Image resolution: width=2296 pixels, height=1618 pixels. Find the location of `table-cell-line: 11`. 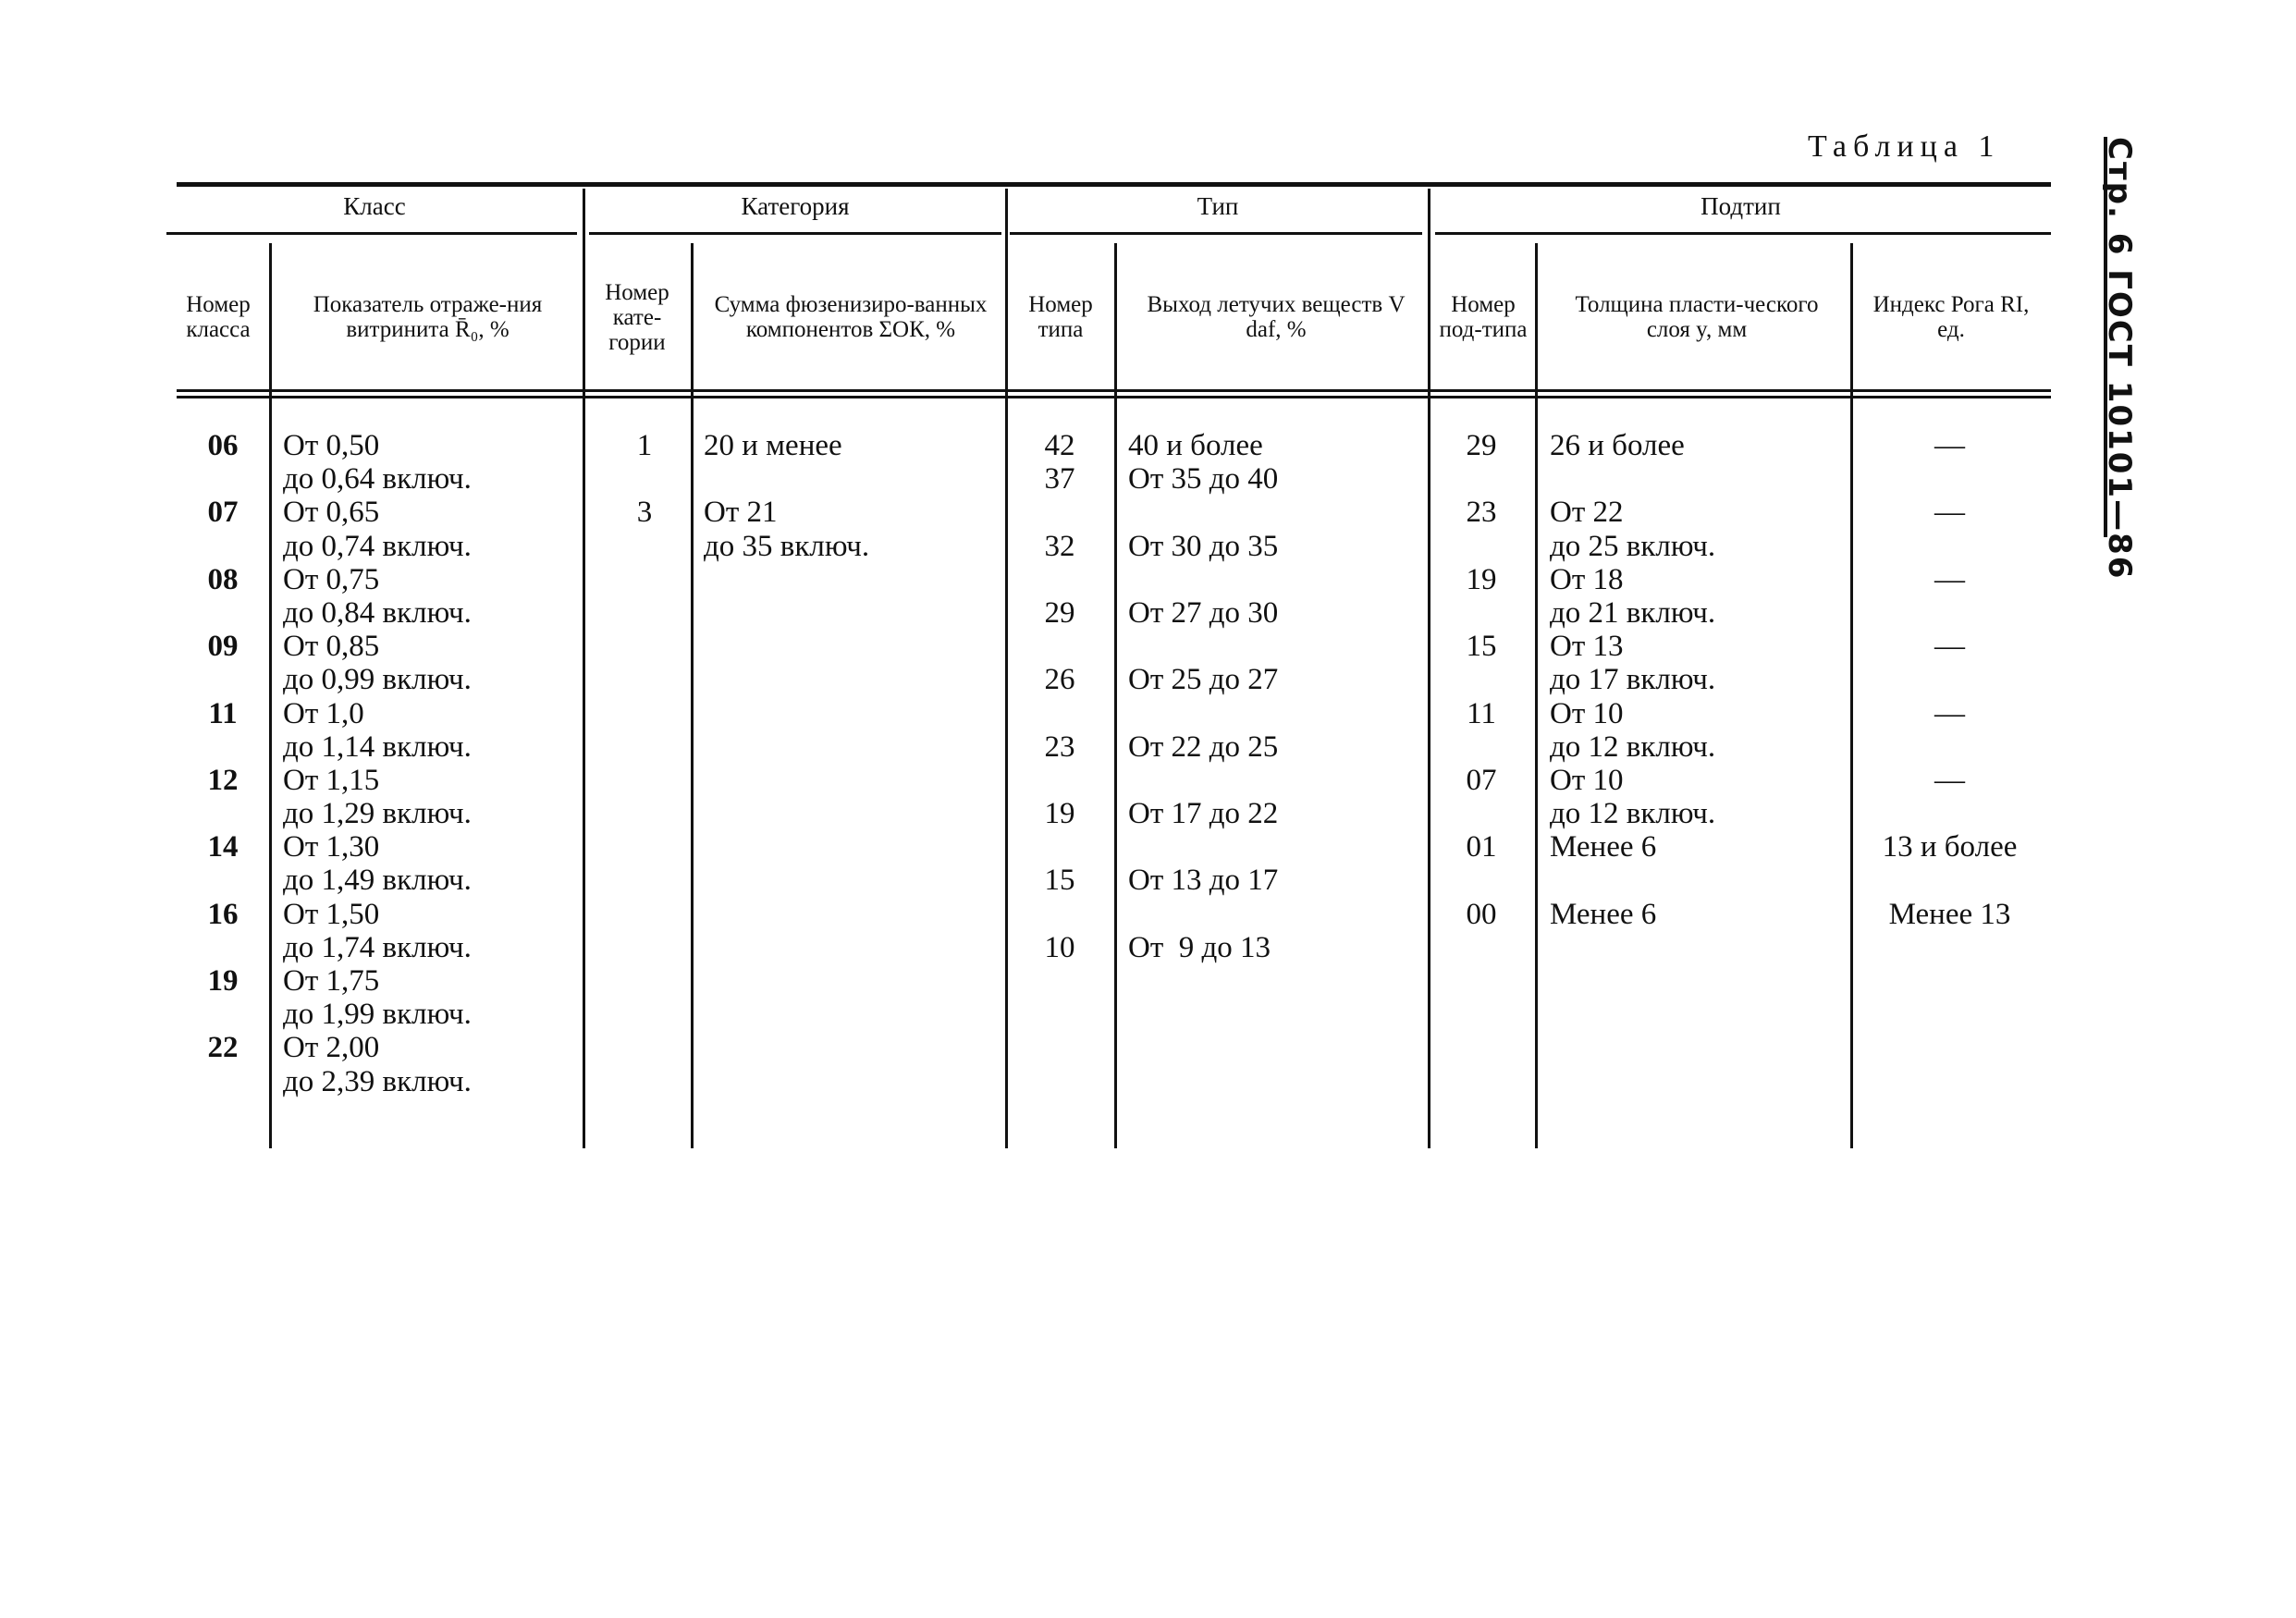

table-cell-line: 11 is located at coordinates (223, 713).